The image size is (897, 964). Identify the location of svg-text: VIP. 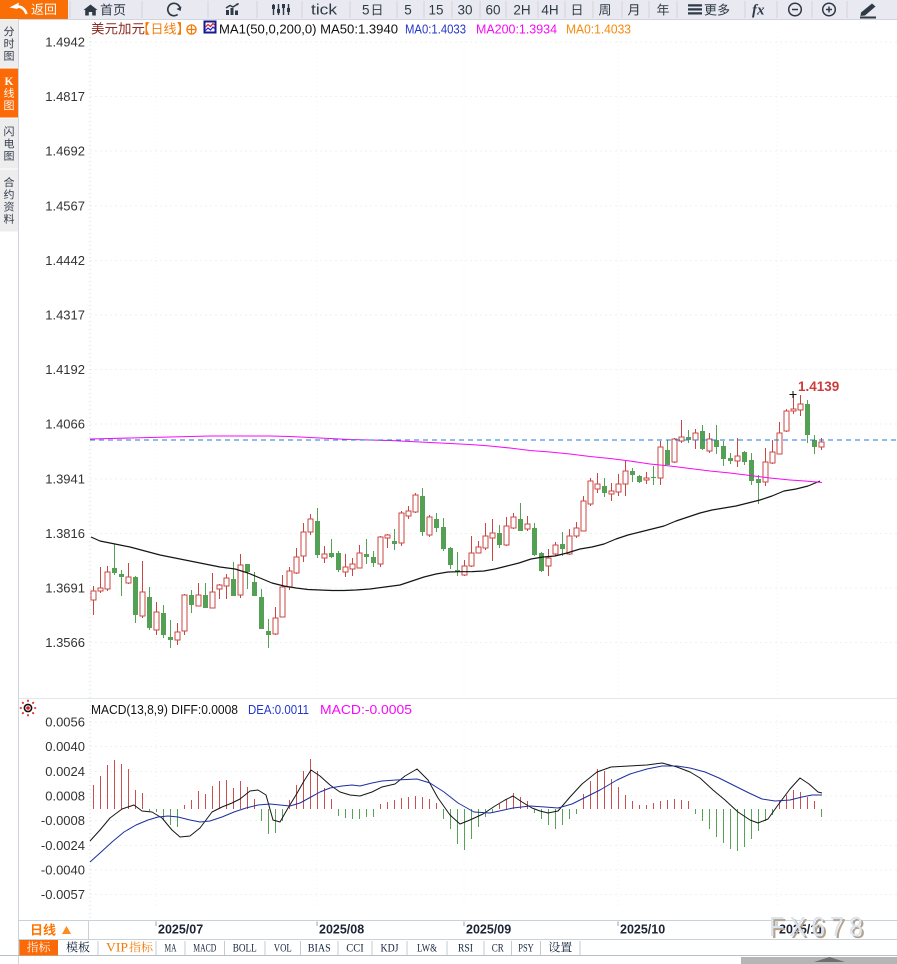
(117, 948).